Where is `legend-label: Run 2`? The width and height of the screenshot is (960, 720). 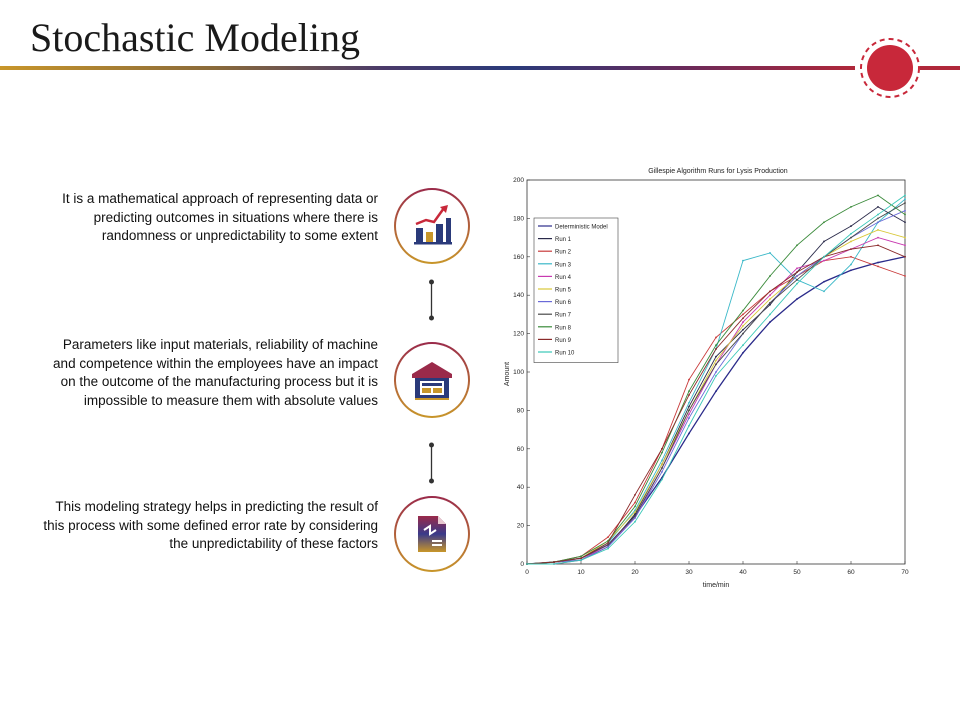
legend-label: Run 2 is located at coordinates (563, 253).